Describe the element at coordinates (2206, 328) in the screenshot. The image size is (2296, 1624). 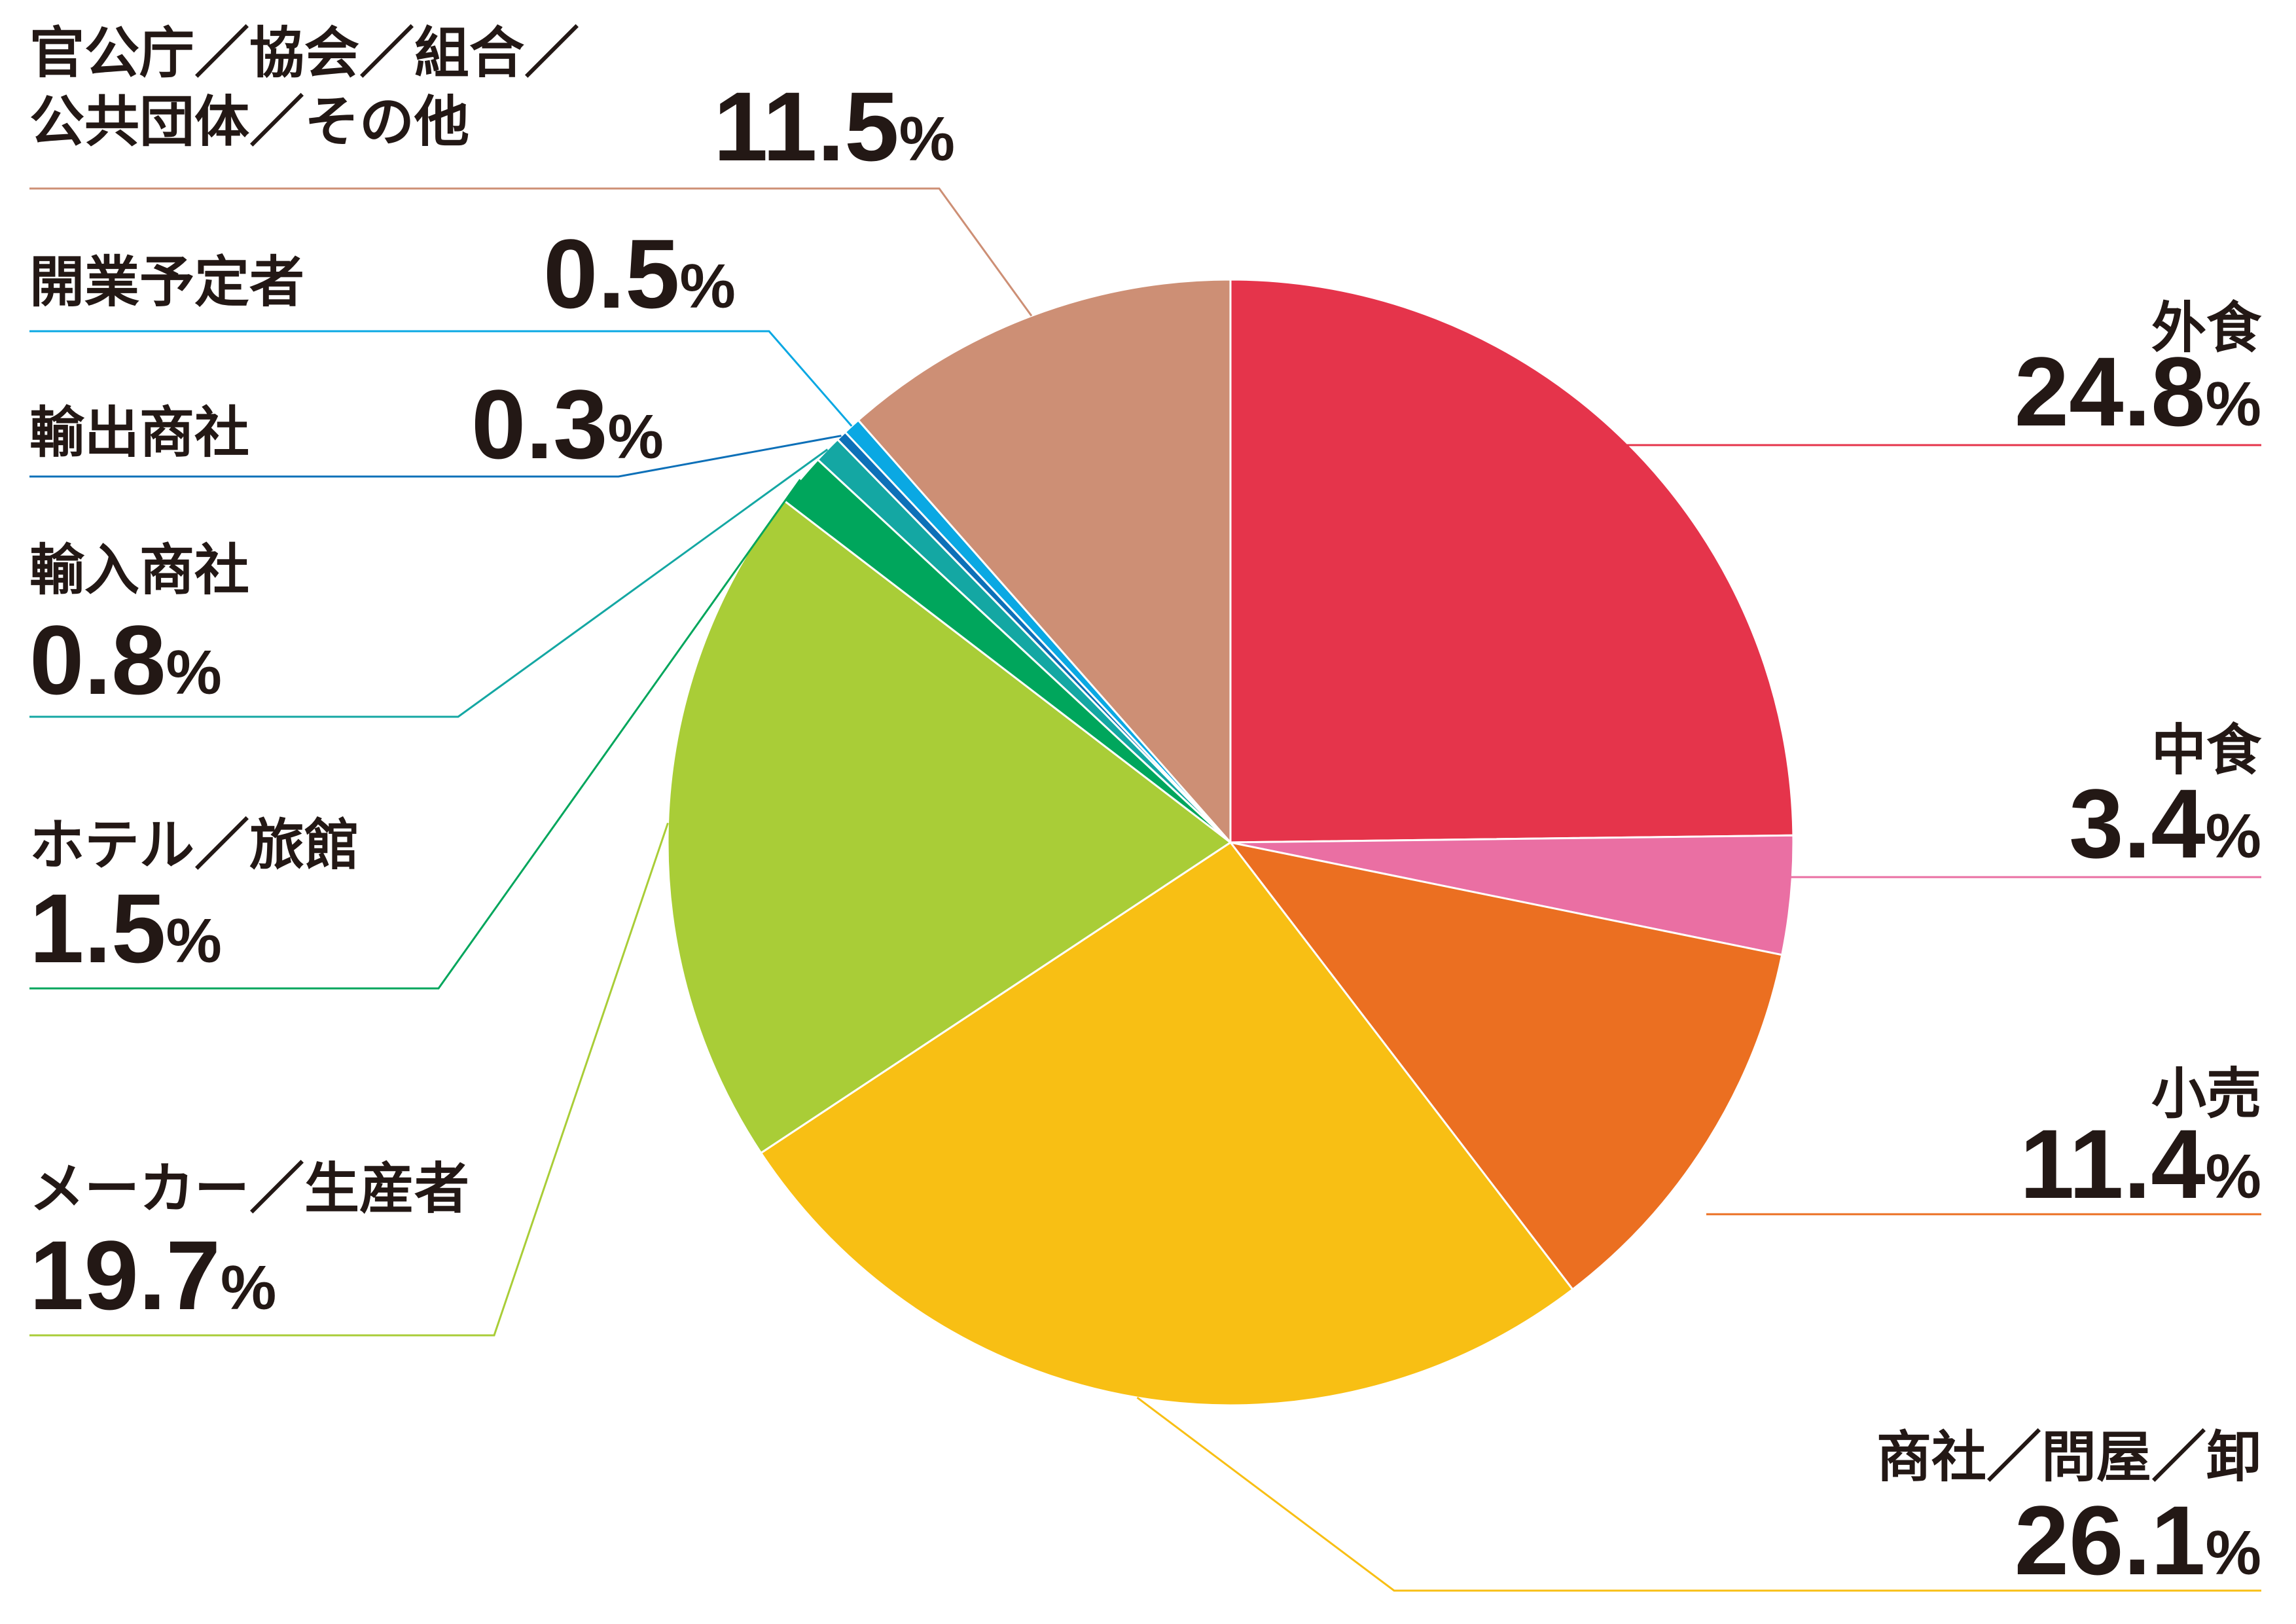
I see `slice-category-label: 外食` at that location.